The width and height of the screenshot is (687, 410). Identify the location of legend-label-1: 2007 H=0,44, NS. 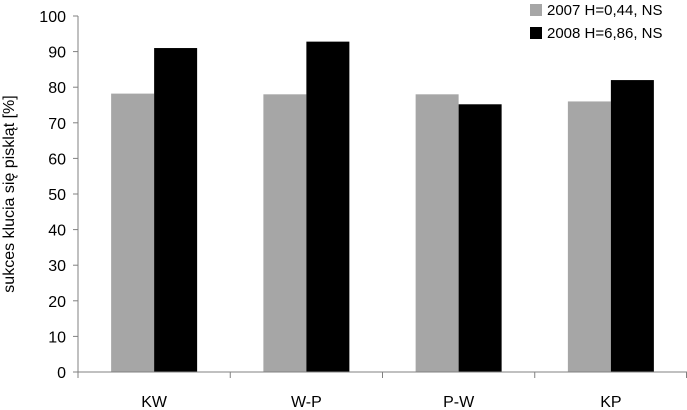
(605, 10).